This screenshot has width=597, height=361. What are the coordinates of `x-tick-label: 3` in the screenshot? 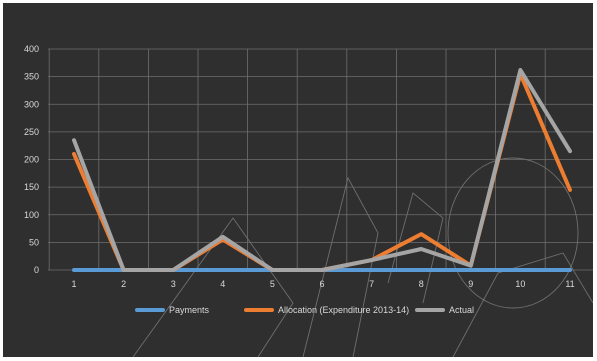 It's located at (173, 284).